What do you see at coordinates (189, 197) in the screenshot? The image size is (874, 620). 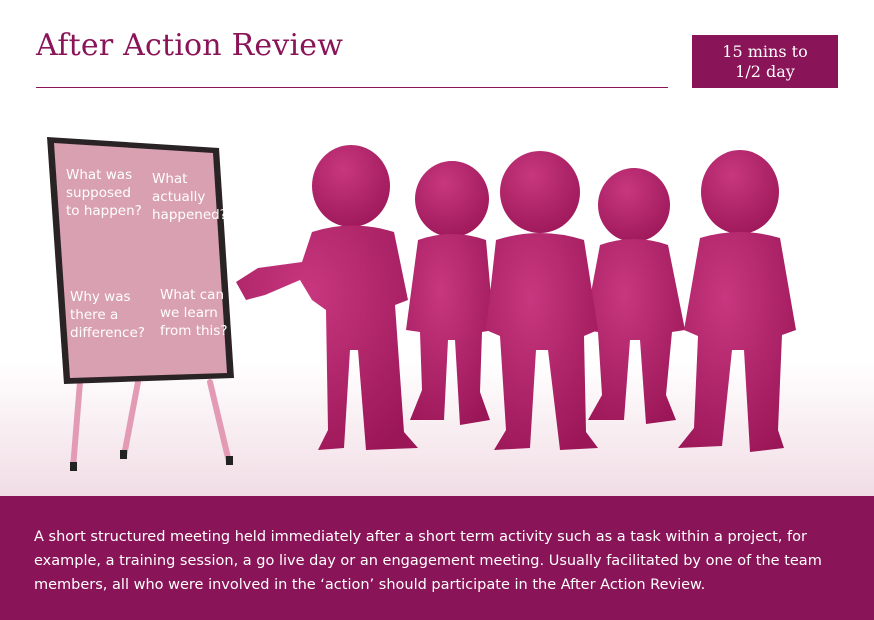 I see `flipchart-question-2: What actually happened?` at bounding box center [189, 197].